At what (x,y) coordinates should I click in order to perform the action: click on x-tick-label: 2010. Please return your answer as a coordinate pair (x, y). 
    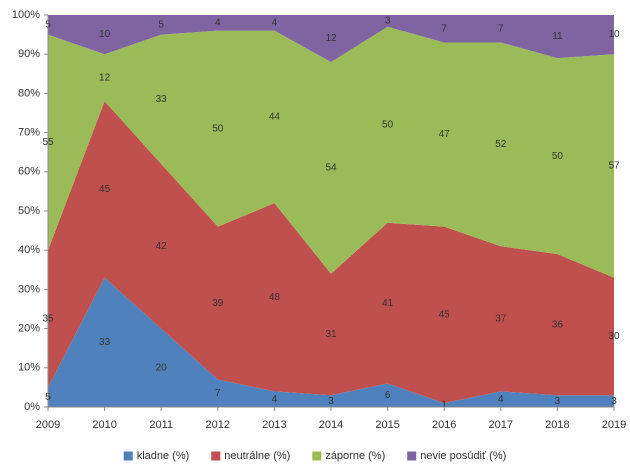
    Looking at the image, I should click on (104, 425).